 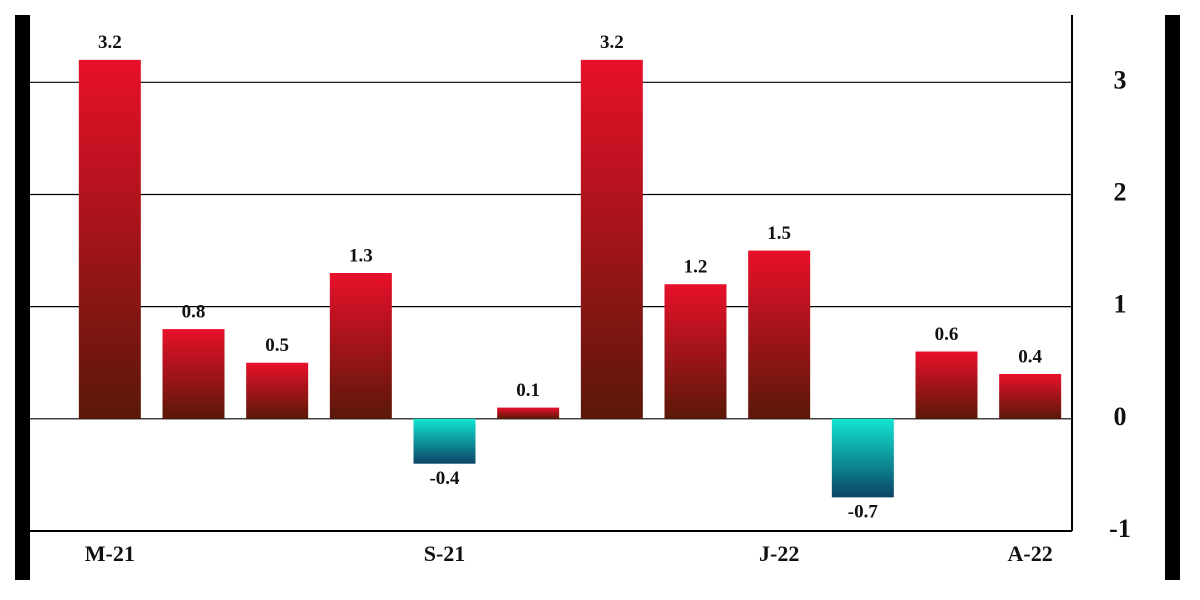 I want to click on right-frame, so click(x=1172, y=297).